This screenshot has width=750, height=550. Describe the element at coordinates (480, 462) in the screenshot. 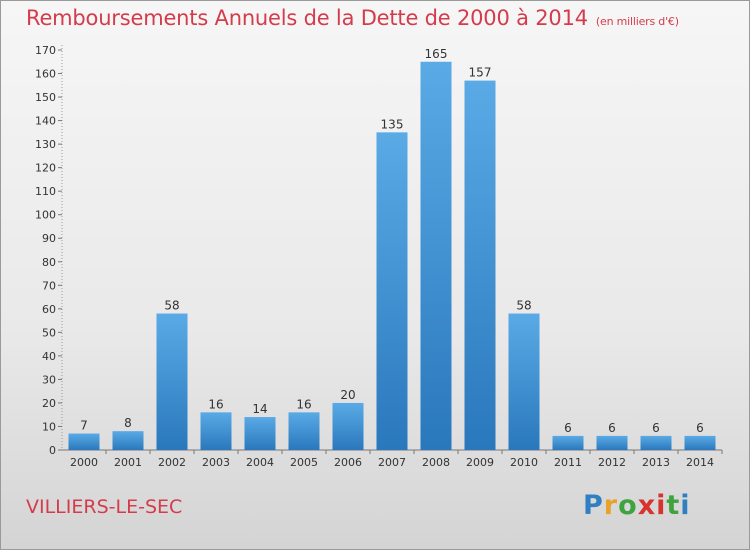

I see `x-tick-label: 2009` at that location.